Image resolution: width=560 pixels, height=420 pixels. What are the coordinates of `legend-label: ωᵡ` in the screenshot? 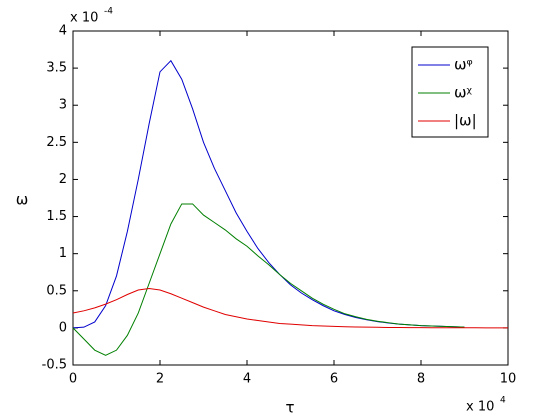 It's located at (463, 93).